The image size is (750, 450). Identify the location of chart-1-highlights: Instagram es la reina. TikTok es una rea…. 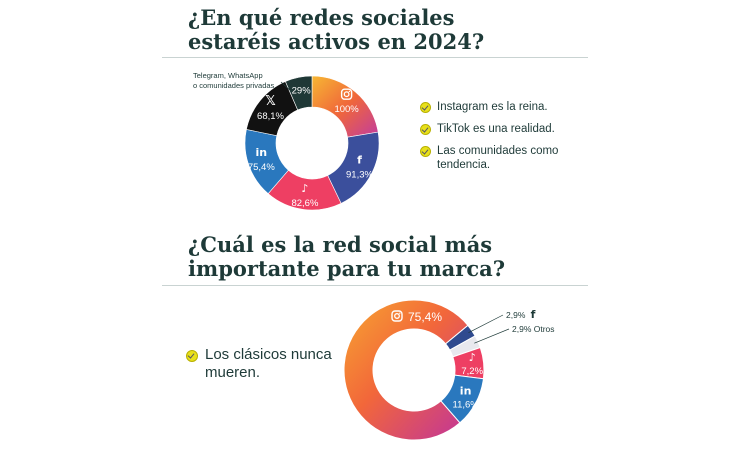
(520, 140).